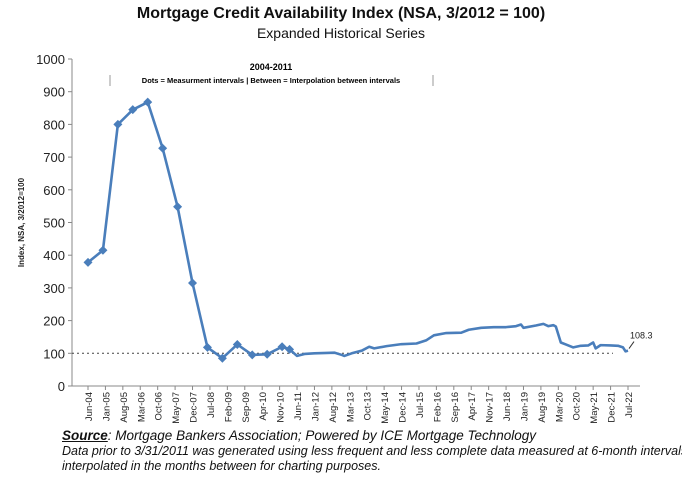  Describe the element at coordinates (54, 124) in the screenshot. I see `y-tick-label: 800` at that location.